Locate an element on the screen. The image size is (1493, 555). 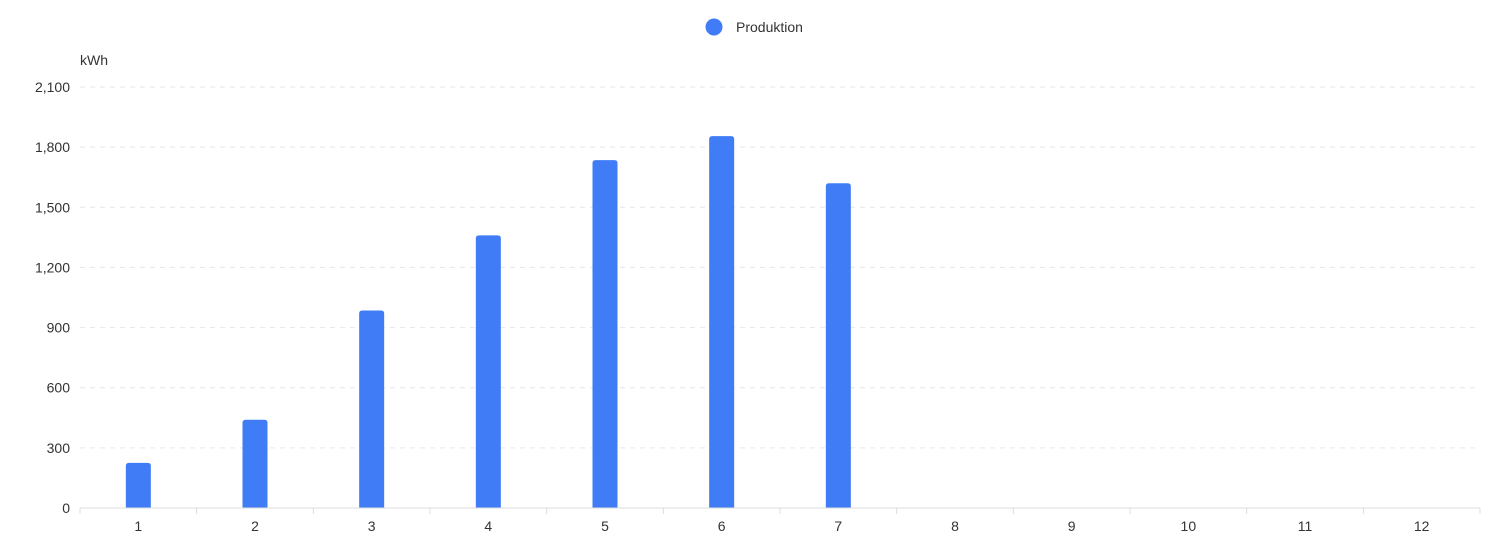
y-tick-label: 1,200 is located at coordinates (52, 267).